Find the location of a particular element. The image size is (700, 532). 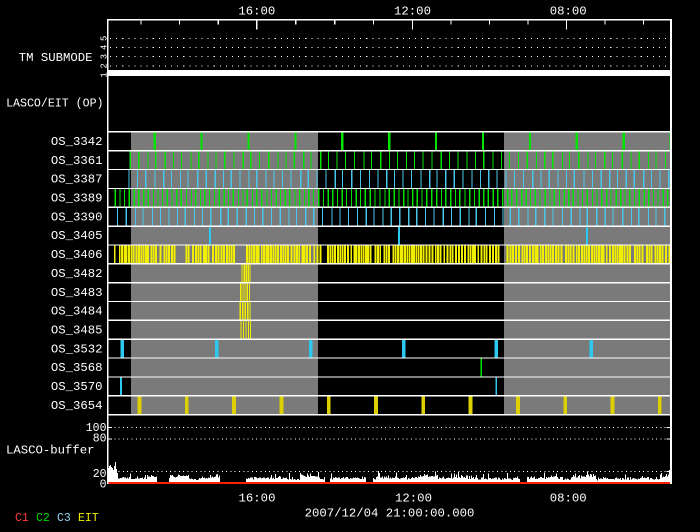

svg-text: OS_3485 is located at coordinates (77, 330).